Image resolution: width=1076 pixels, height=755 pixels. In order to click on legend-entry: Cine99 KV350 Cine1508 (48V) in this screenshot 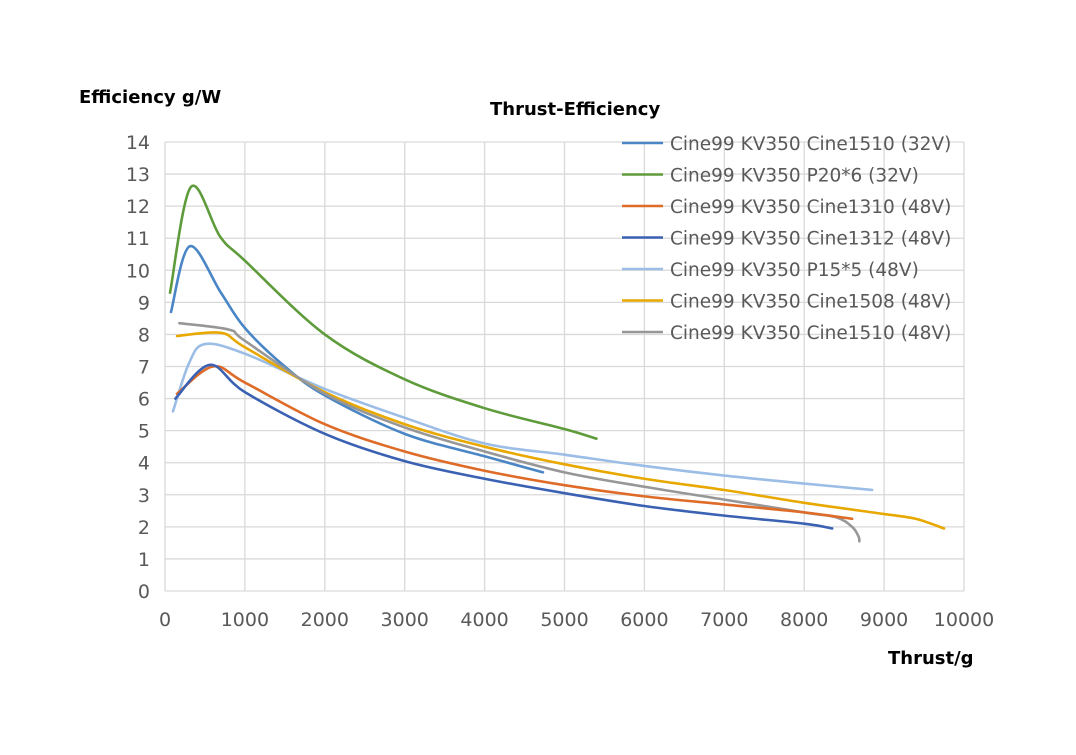, I will do `click(810, 302)`.